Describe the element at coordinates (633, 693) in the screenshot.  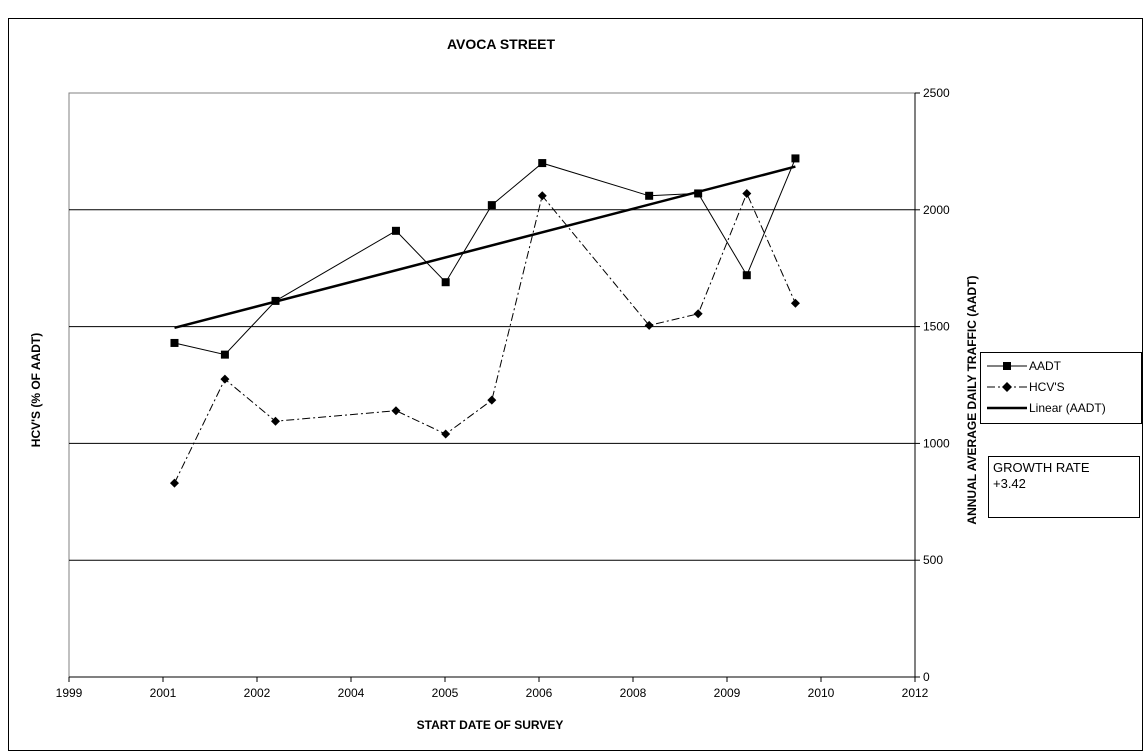
I see `x-tick-label: 2008` at that location.